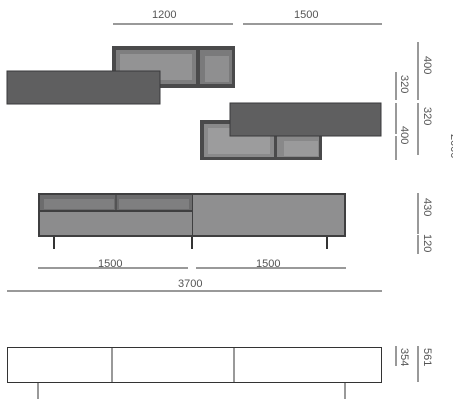  What do you see at coordinates (404, 84) in the screenshot?
I see `dim-label-right-320-a: 320` at bounding box center [404, 84].